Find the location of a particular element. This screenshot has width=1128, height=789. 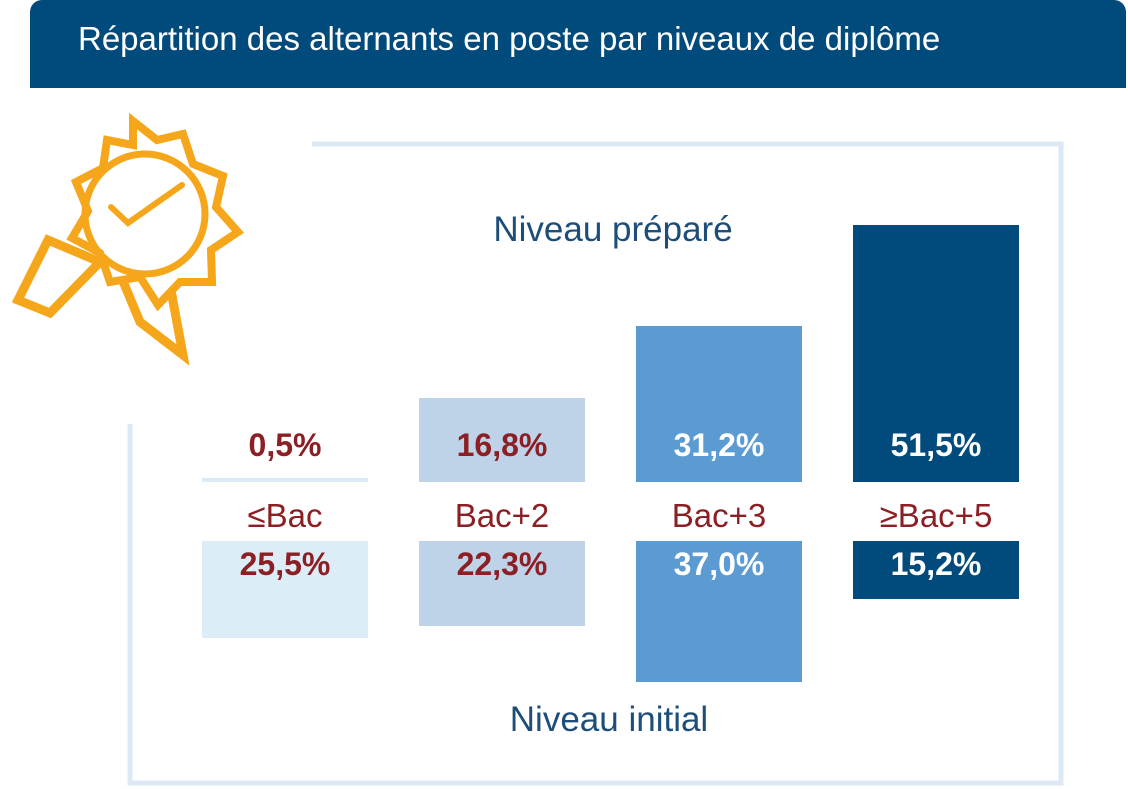

category-label: Bac+2 is located at coordinates (502, 515).